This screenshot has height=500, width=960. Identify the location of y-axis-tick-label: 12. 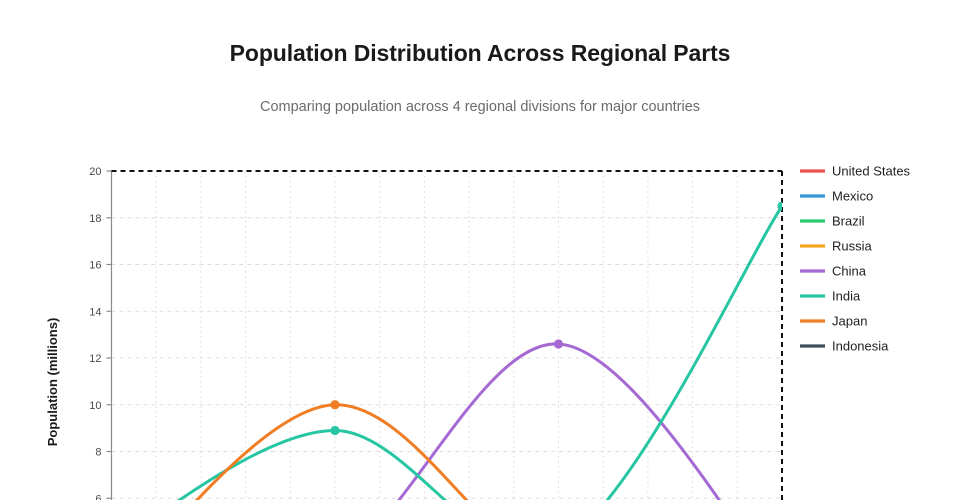
(95, 359).